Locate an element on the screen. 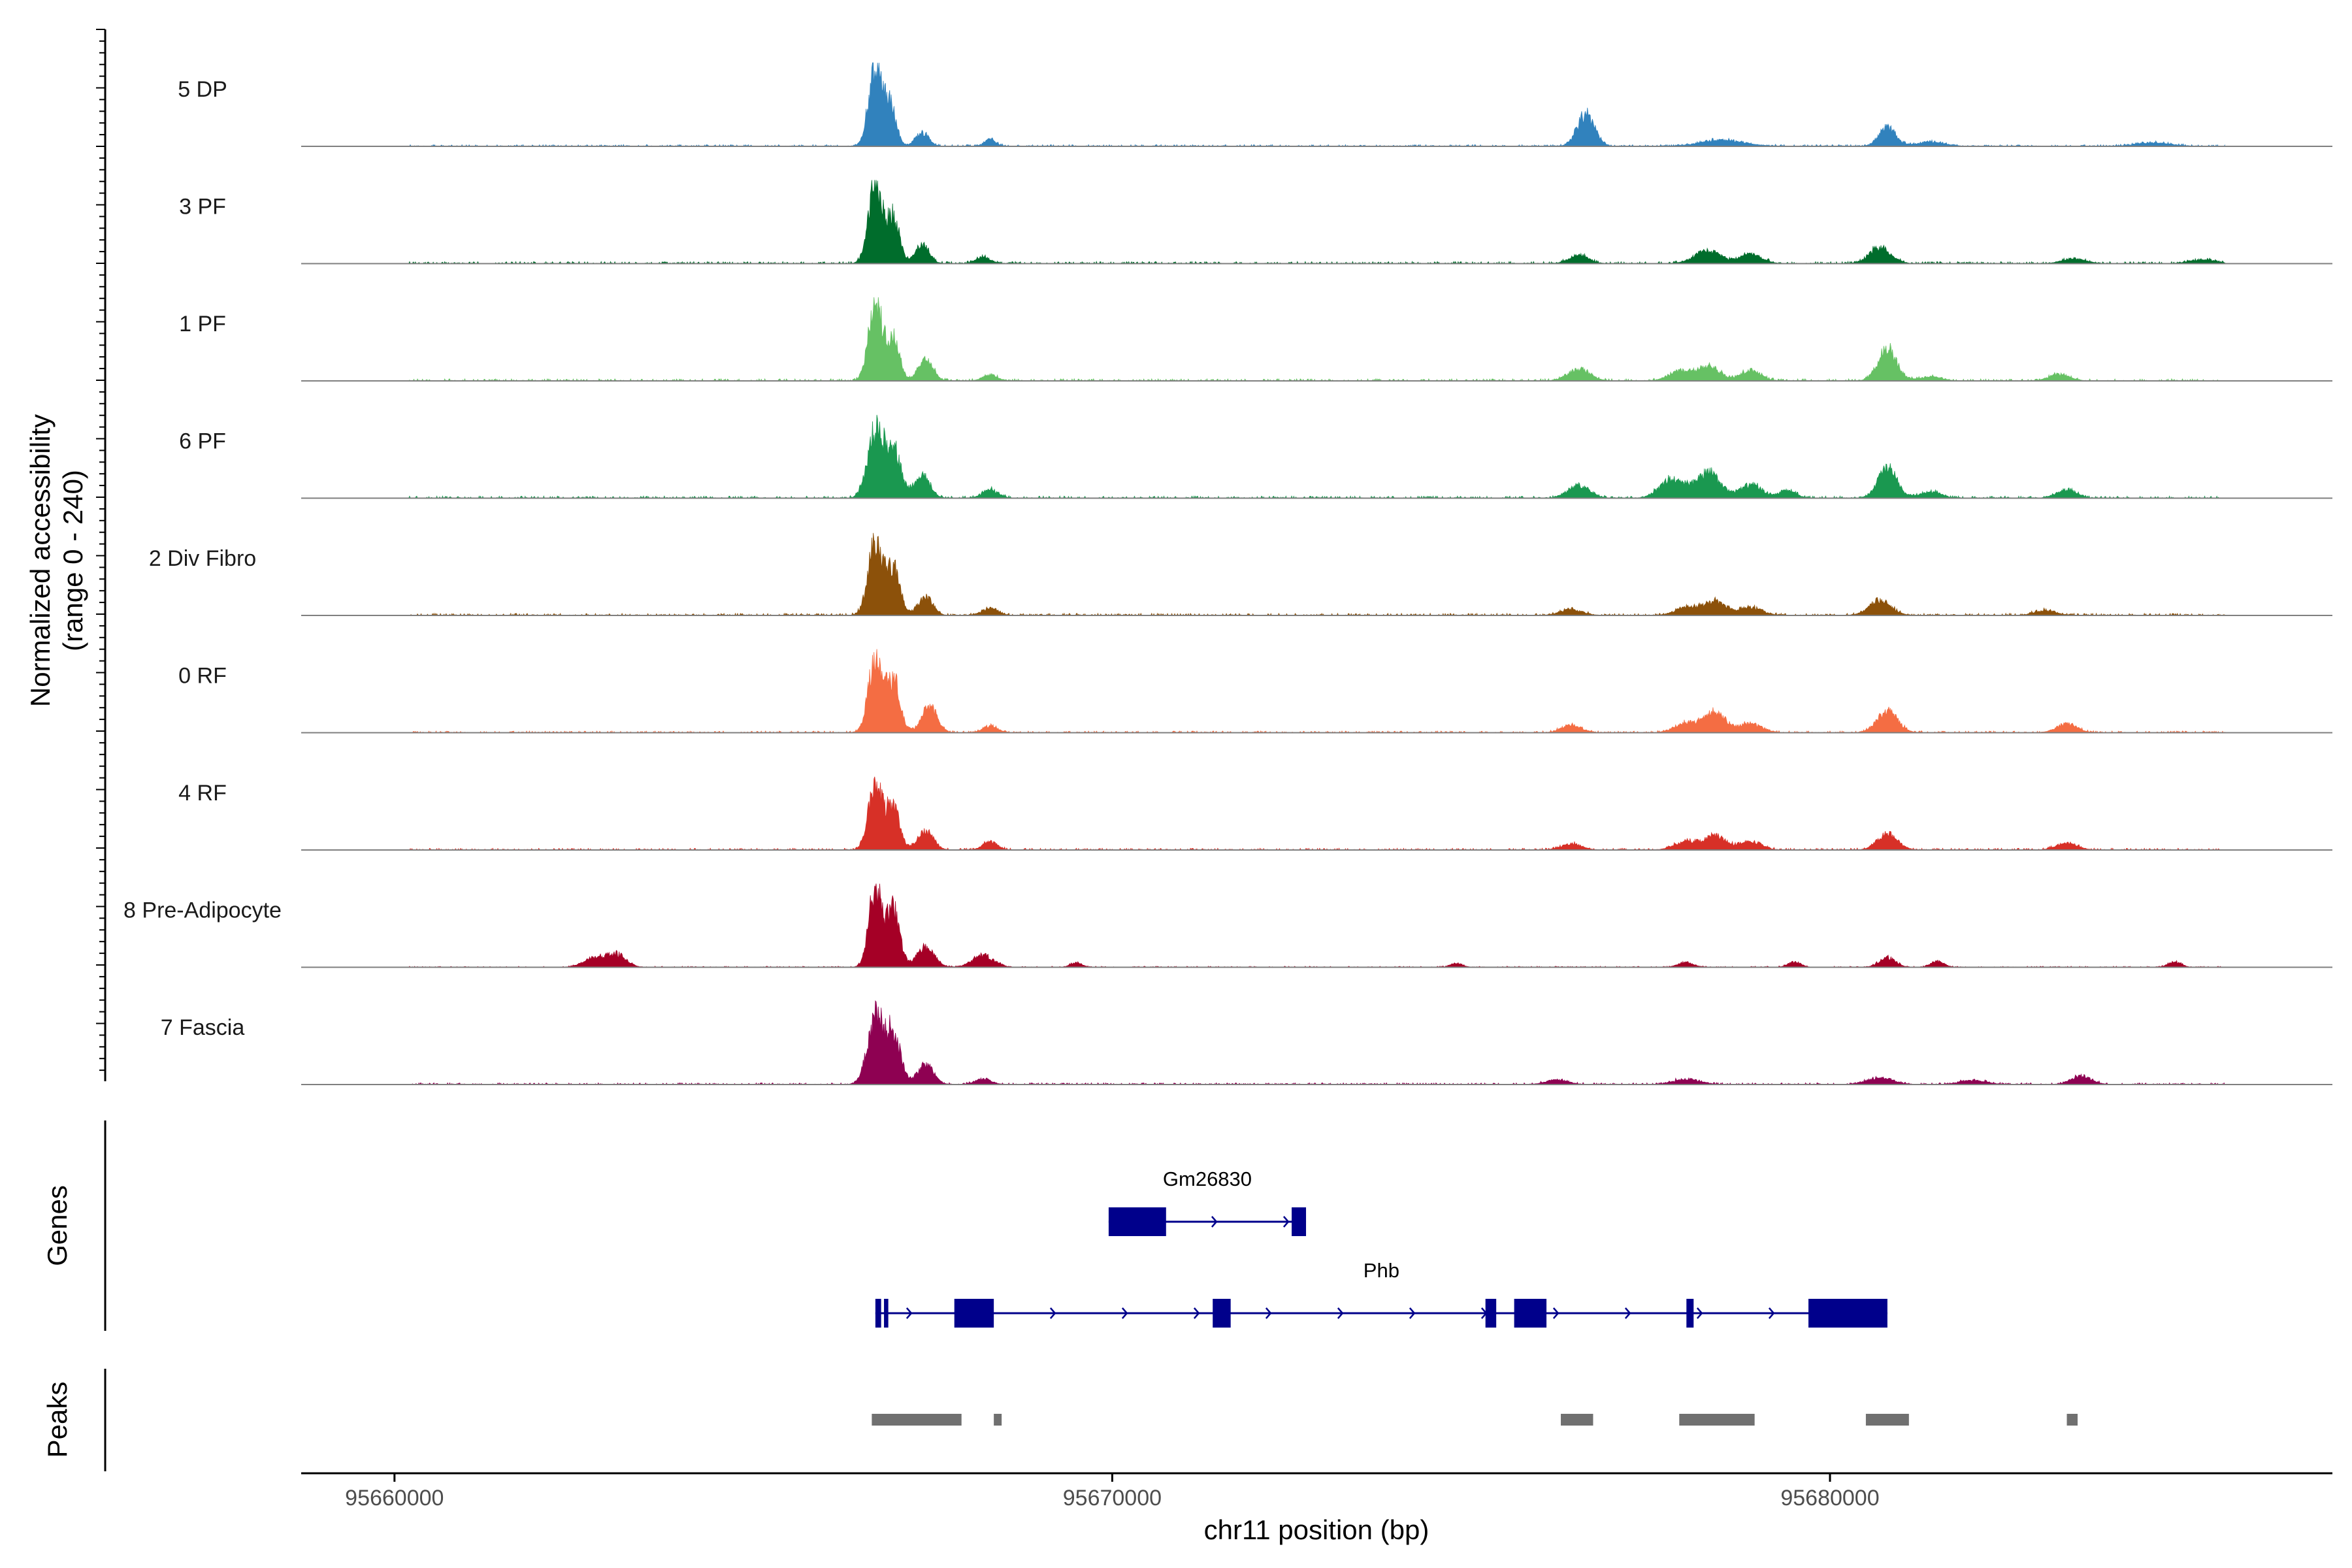 The height and width of the screenshot is (1568, 2352). x-axis-title: chr11 position (bp) is located at coordinates (1316, 1529).